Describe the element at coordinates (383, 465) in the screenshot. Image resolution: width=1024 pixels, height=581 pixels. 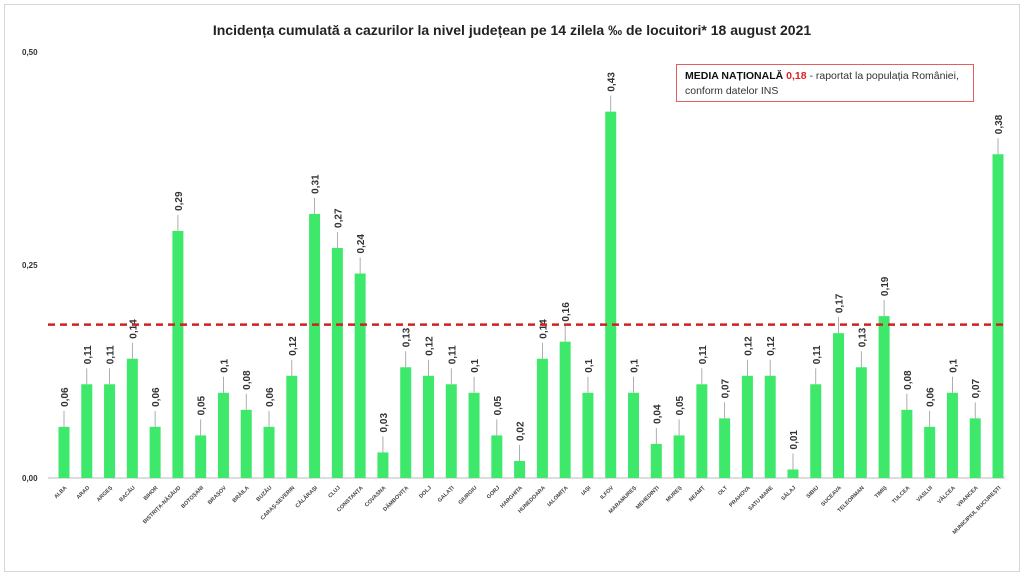
I see `bar-covasna` at that location.